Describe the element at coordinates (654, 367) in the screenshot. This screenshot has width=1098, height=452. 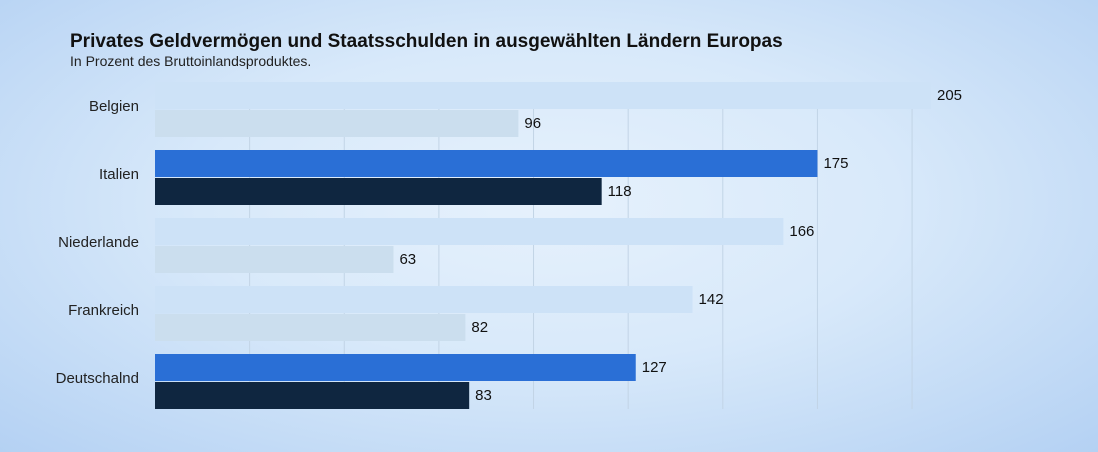
I see `value-label-deutschalnd-series1: 127` at that location.